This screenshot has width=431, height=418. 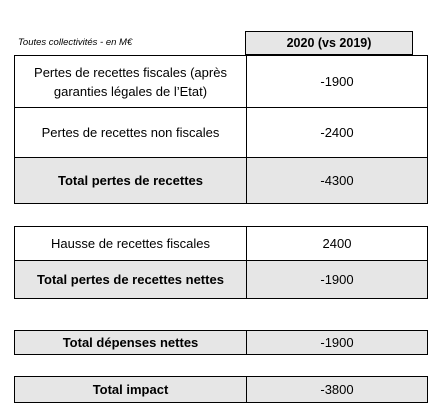 What do you see at coordinates (130, 132) in the screenshot?
I see `row-label-non-fiscal-losses: Pertes de recettes non fiscales` at bounding box center [130, 132].